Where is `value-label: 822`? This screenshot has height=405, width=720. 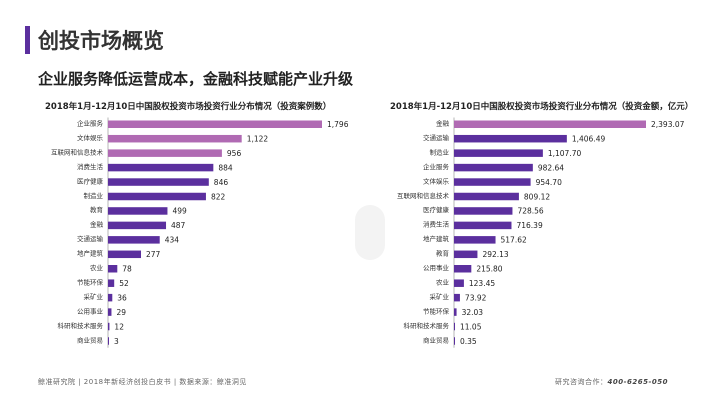 value-label: 822 is located at coordinates (218, 196).